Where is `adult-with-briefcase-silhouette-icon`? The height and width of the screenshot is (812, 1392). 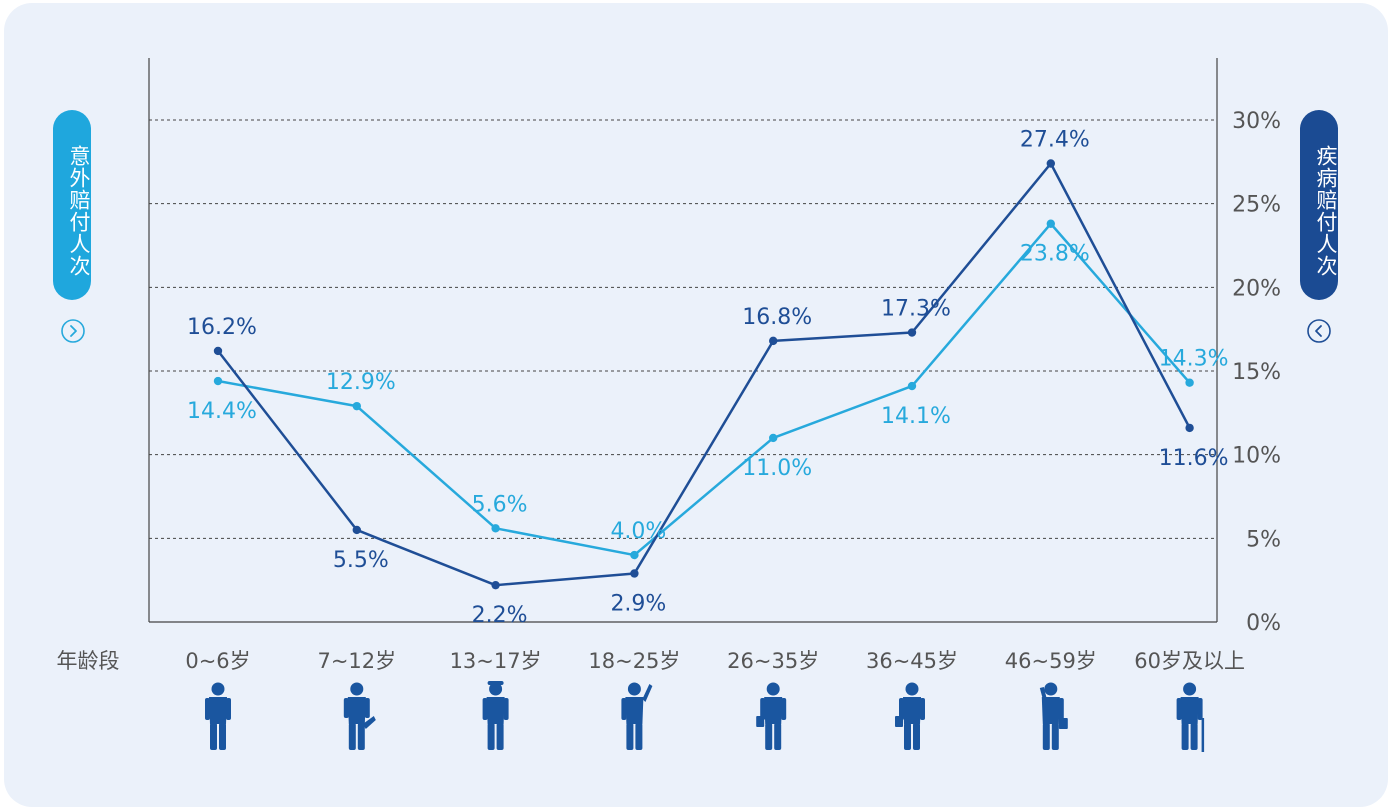
adult-with-briefcase-silhouette-icon is located at coordinates (771, 716).